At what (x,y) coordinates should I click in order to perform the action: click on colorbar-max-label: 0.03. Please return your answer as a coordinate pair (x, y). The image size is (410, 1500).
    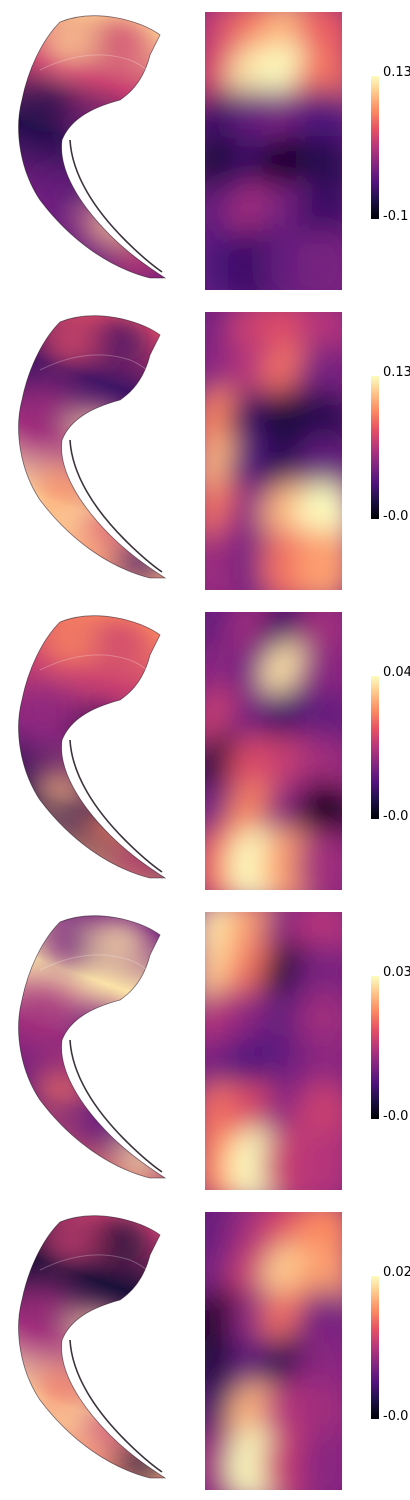
    Looking at the image, I should click on (396, 972).